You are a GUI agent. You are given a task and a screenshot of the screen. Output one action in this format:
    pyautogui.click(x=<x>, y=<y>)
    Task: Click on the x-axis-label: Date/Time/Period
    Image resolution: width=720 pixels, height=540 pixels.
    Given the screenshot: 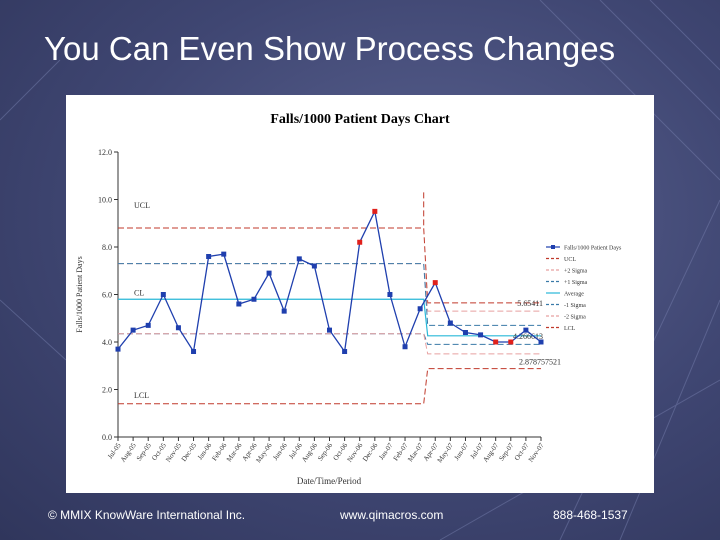 What is the action you would take?
    pyautogui.click(x=329, y=481)
    